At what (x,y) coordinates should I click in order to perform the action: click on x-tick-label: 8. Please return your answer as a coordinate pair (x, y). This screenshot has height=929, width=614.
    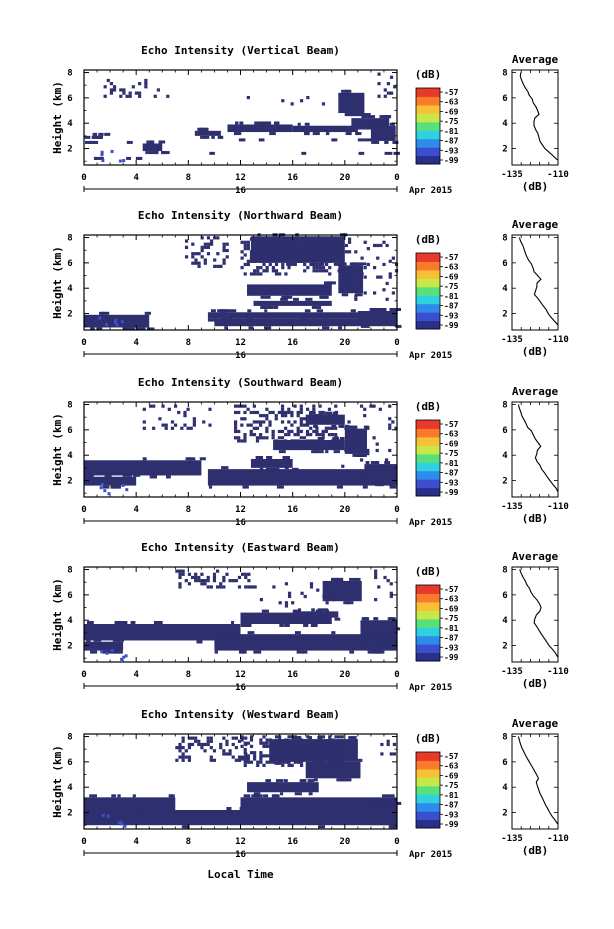
    Looking at the image, I should click on (188, 842).